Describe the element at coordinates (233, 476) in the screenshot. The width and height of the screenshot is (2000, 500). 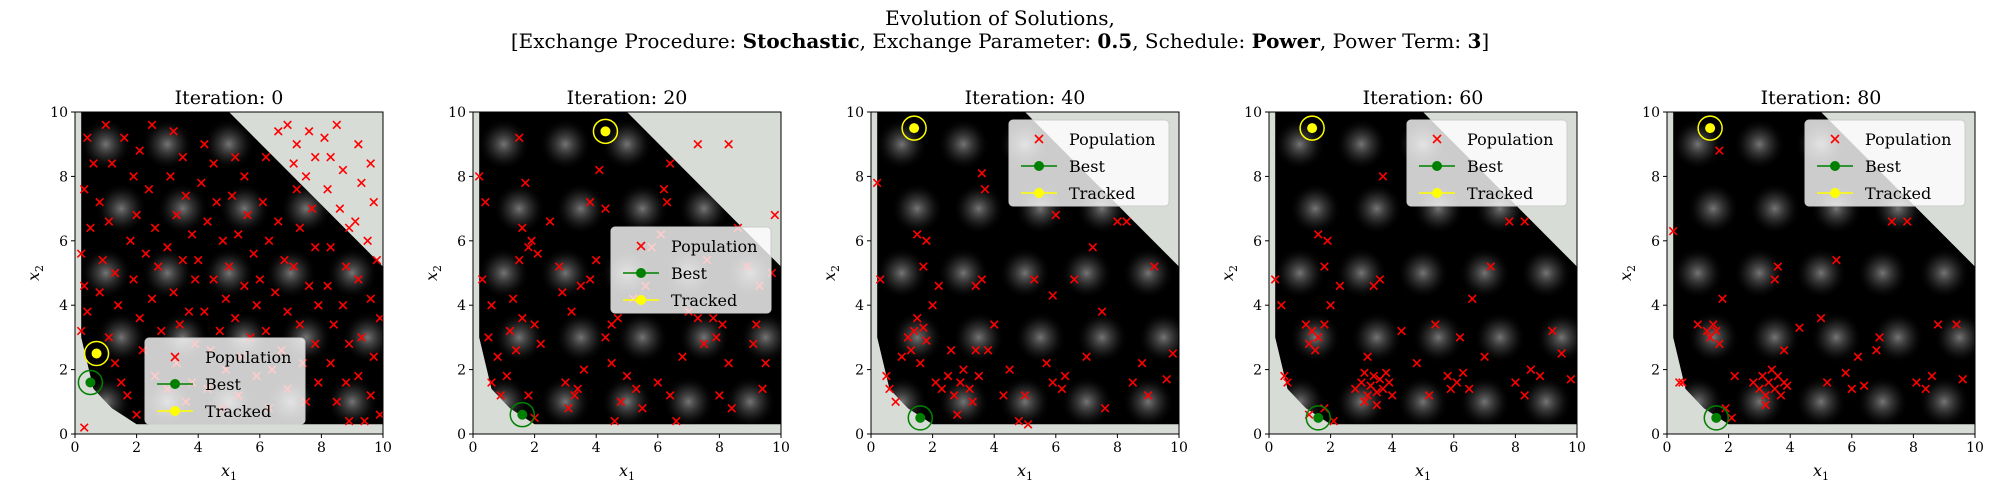
I see `x-axis-label-subscript: 1` at that location.